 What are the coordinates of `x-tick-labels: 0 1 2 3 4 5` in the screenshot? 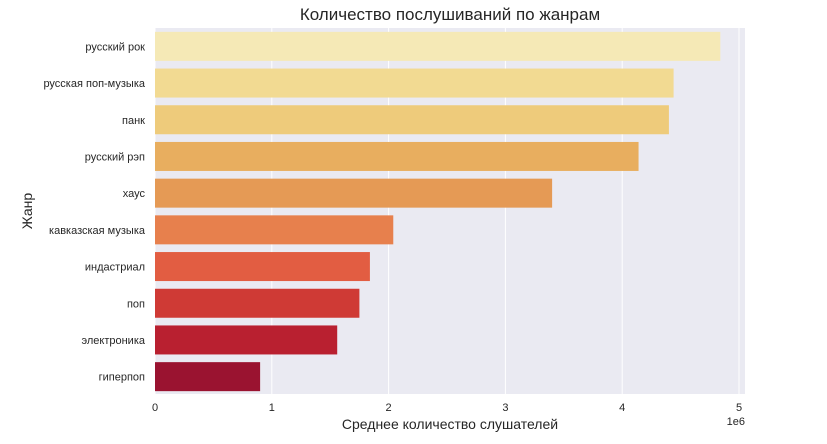 It's located at (447, 408).